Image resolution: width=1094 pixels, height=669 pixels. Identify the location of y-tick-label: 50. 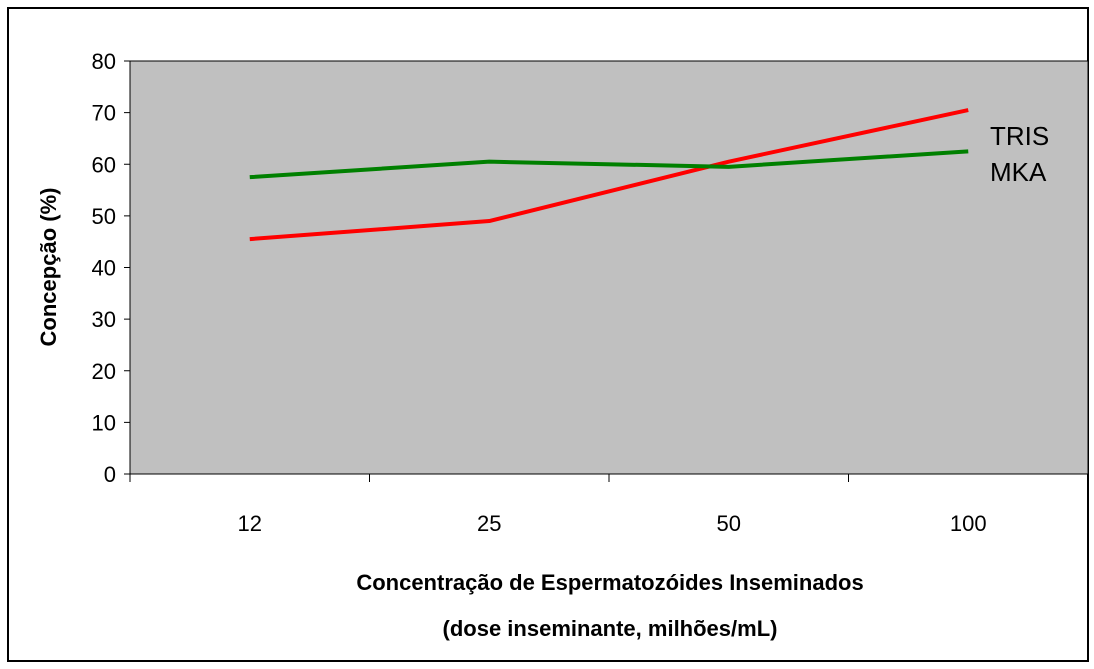
(104, 216).